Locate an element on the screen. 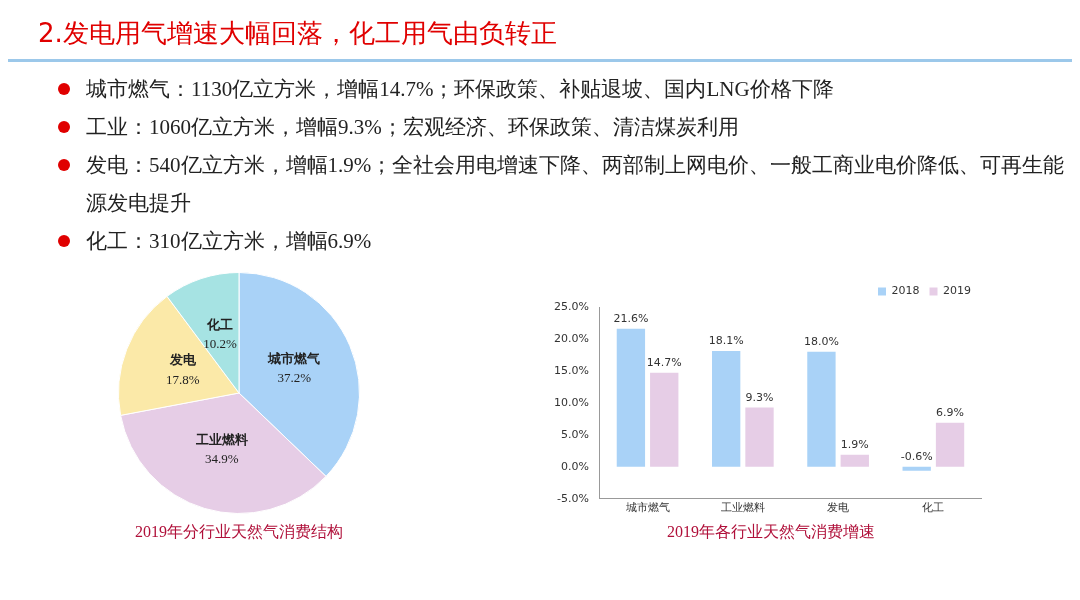  slice-label: 发电 is located at coordinates (182, 360).